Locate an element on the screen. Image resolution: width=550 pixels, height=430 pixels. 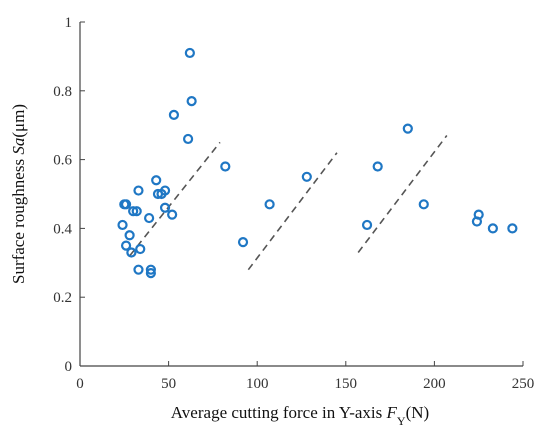
y-tick-label: 0.6 is located at coordinates (62, 161).